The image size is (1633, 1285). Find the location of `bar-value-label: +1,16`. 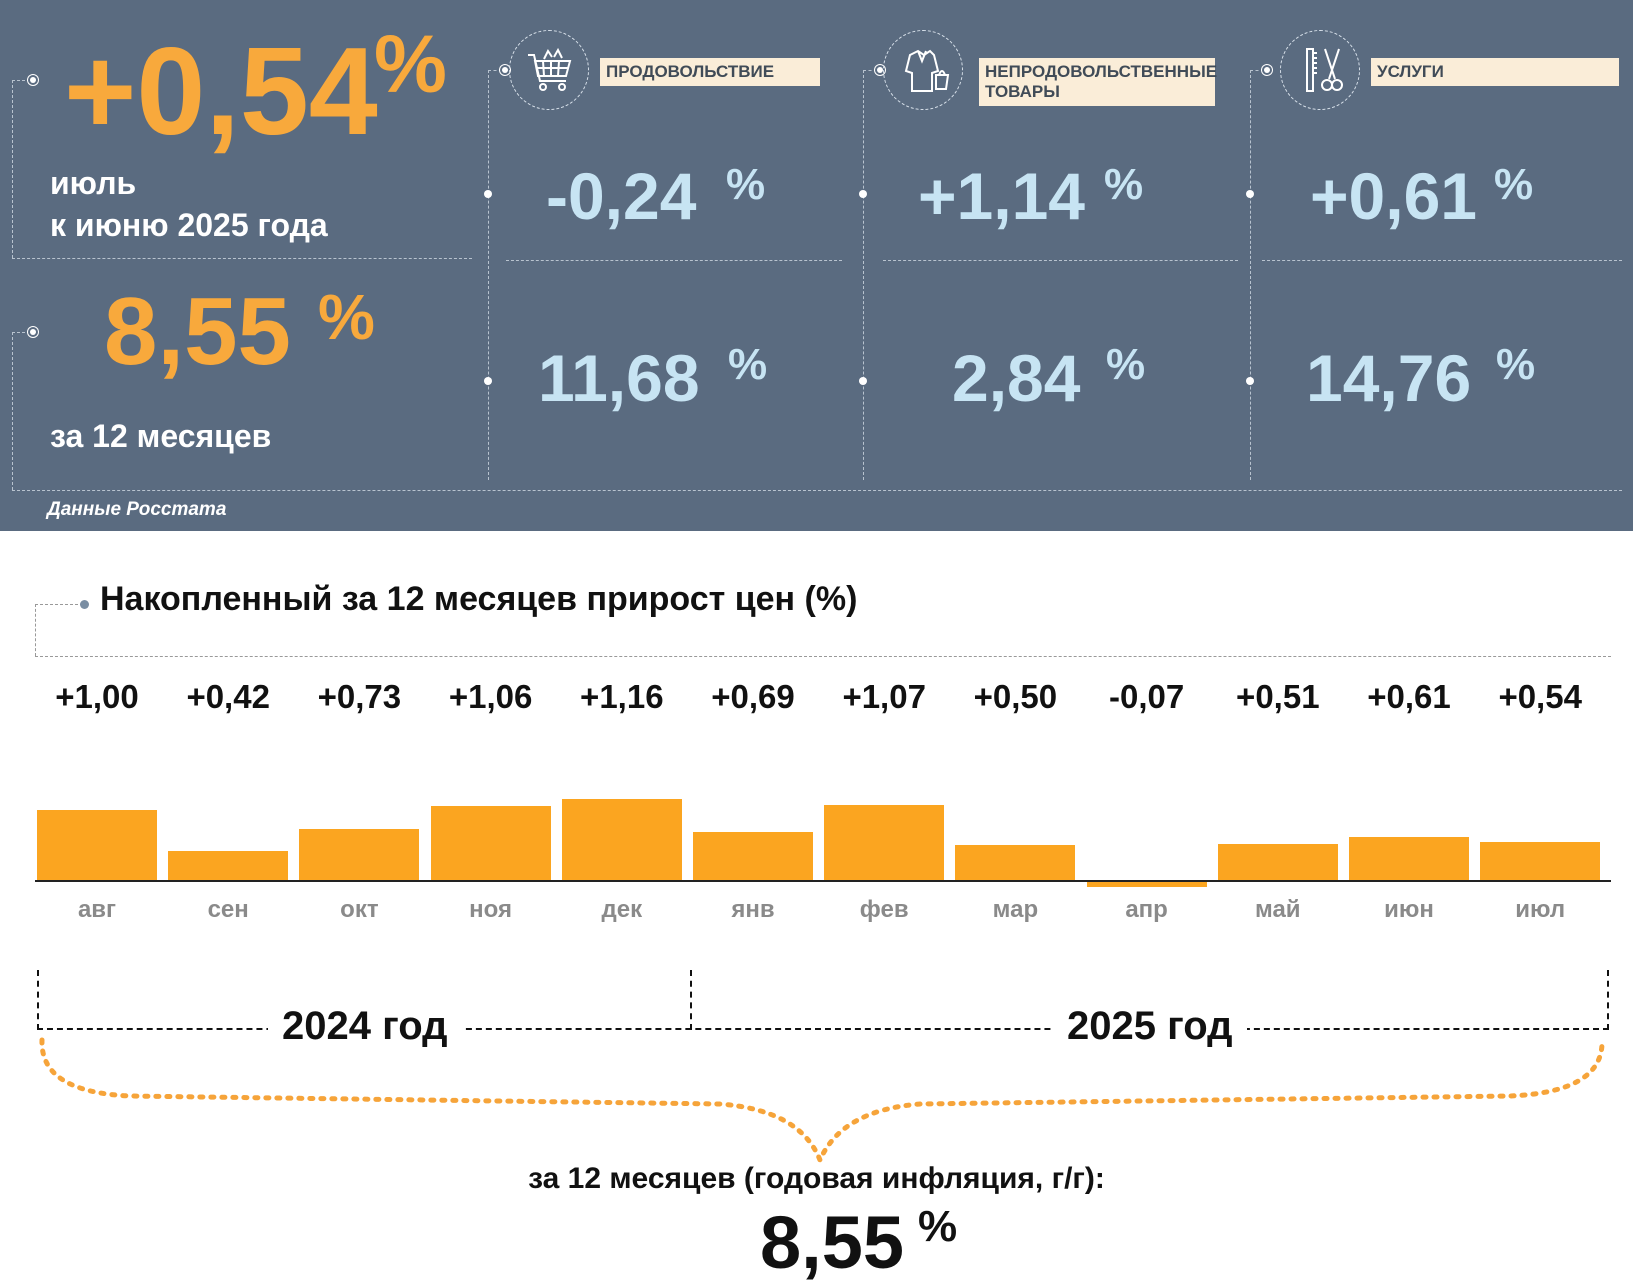

bar-value-label: +1,16 is located at coordinates (622, 696).